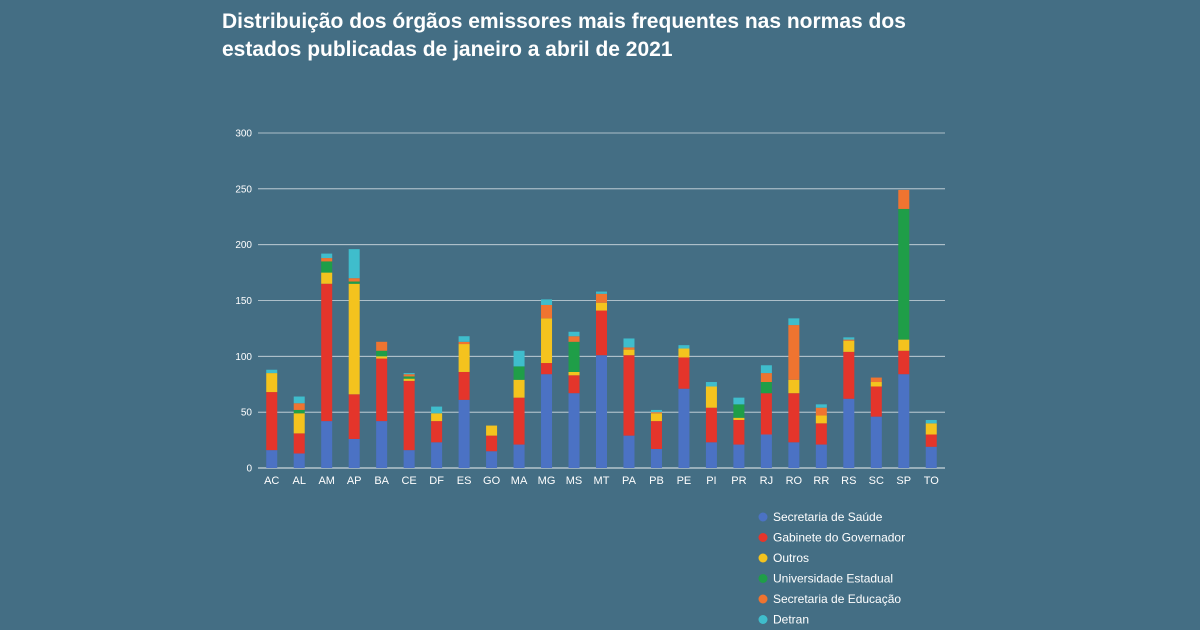 This screenshot has height=630, width=1200. I want to click on x-tick-label: SC, so click(876, 481).